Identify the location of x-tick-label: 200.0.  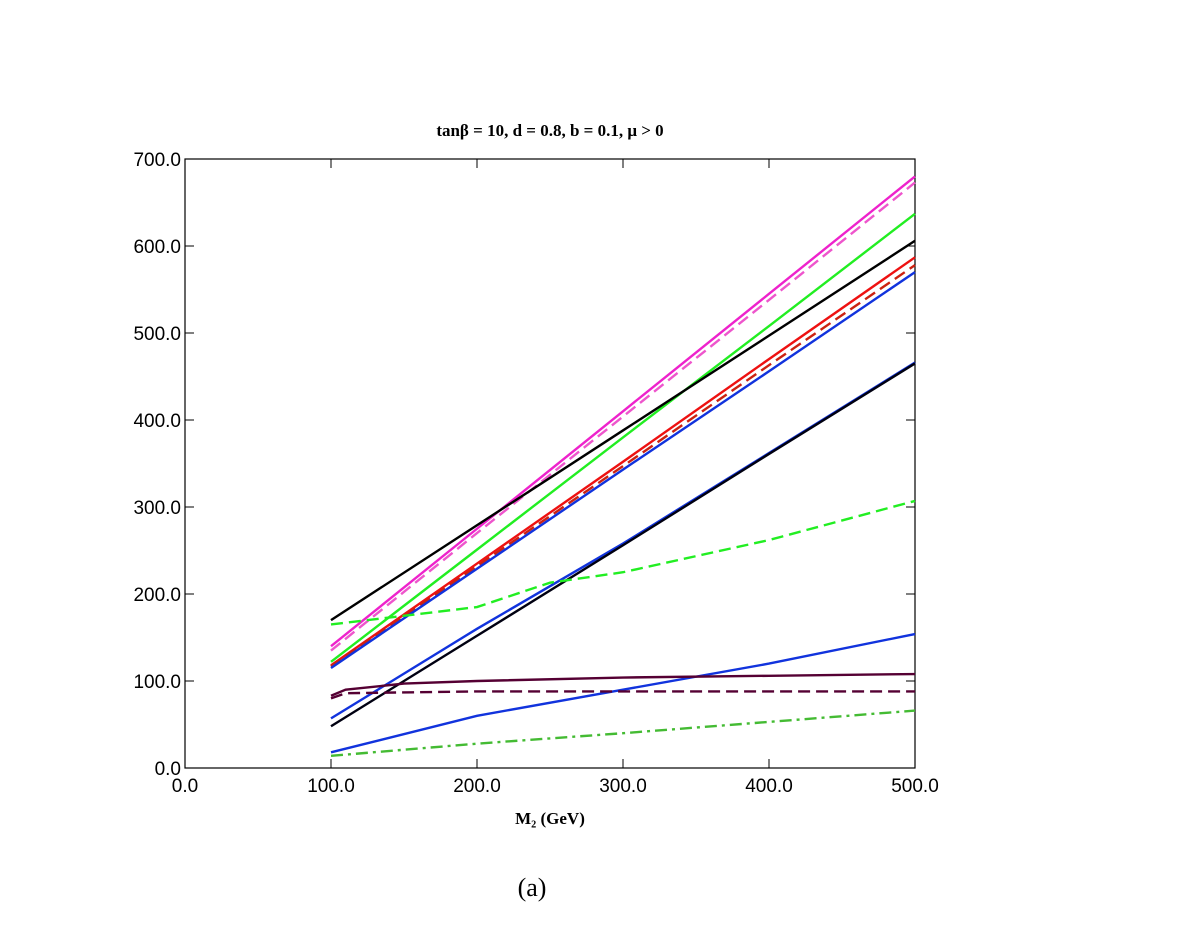
(477, 786).